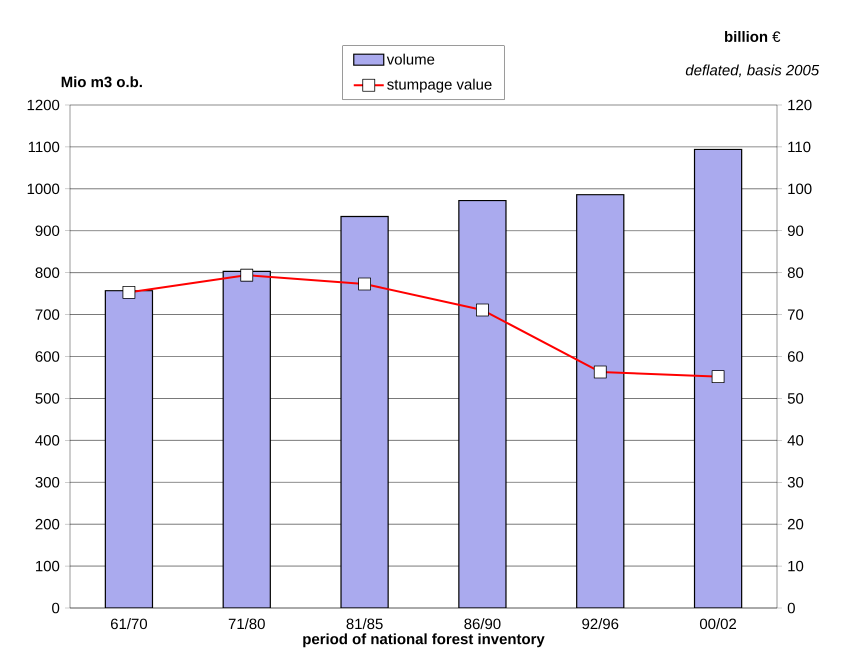  What do you see at coordinates (796, 440) in the screenshot?
I see `y2-tick-label: 40` at bounding box center [796, 440].